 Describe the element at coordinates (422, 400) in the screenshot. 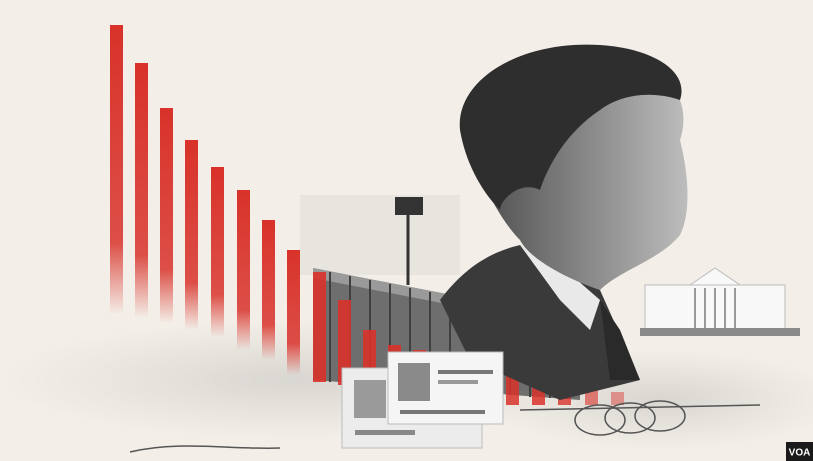

I see `id-cards` at that location.